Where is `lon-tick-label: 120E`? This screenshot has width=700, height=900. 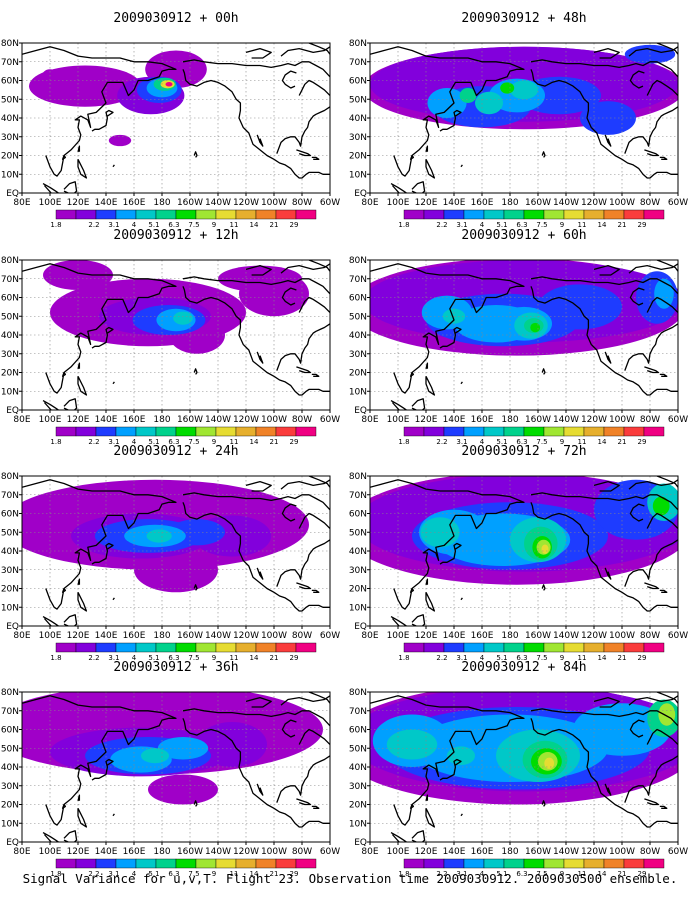 lon-tick-label: 120E is located at coordinates (78, 420).